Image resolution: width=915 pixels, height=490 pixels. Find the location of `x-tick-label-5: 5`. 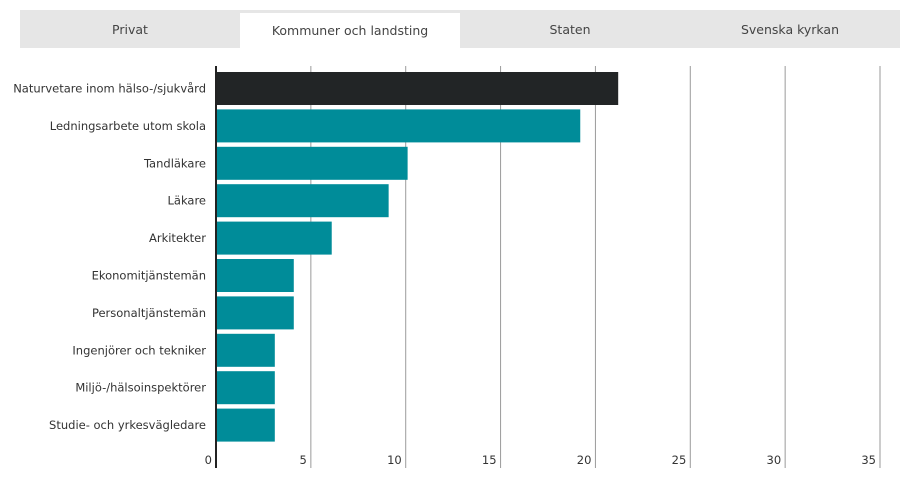

x-tick-label-5: 5 is located at coordinates (303, 460).